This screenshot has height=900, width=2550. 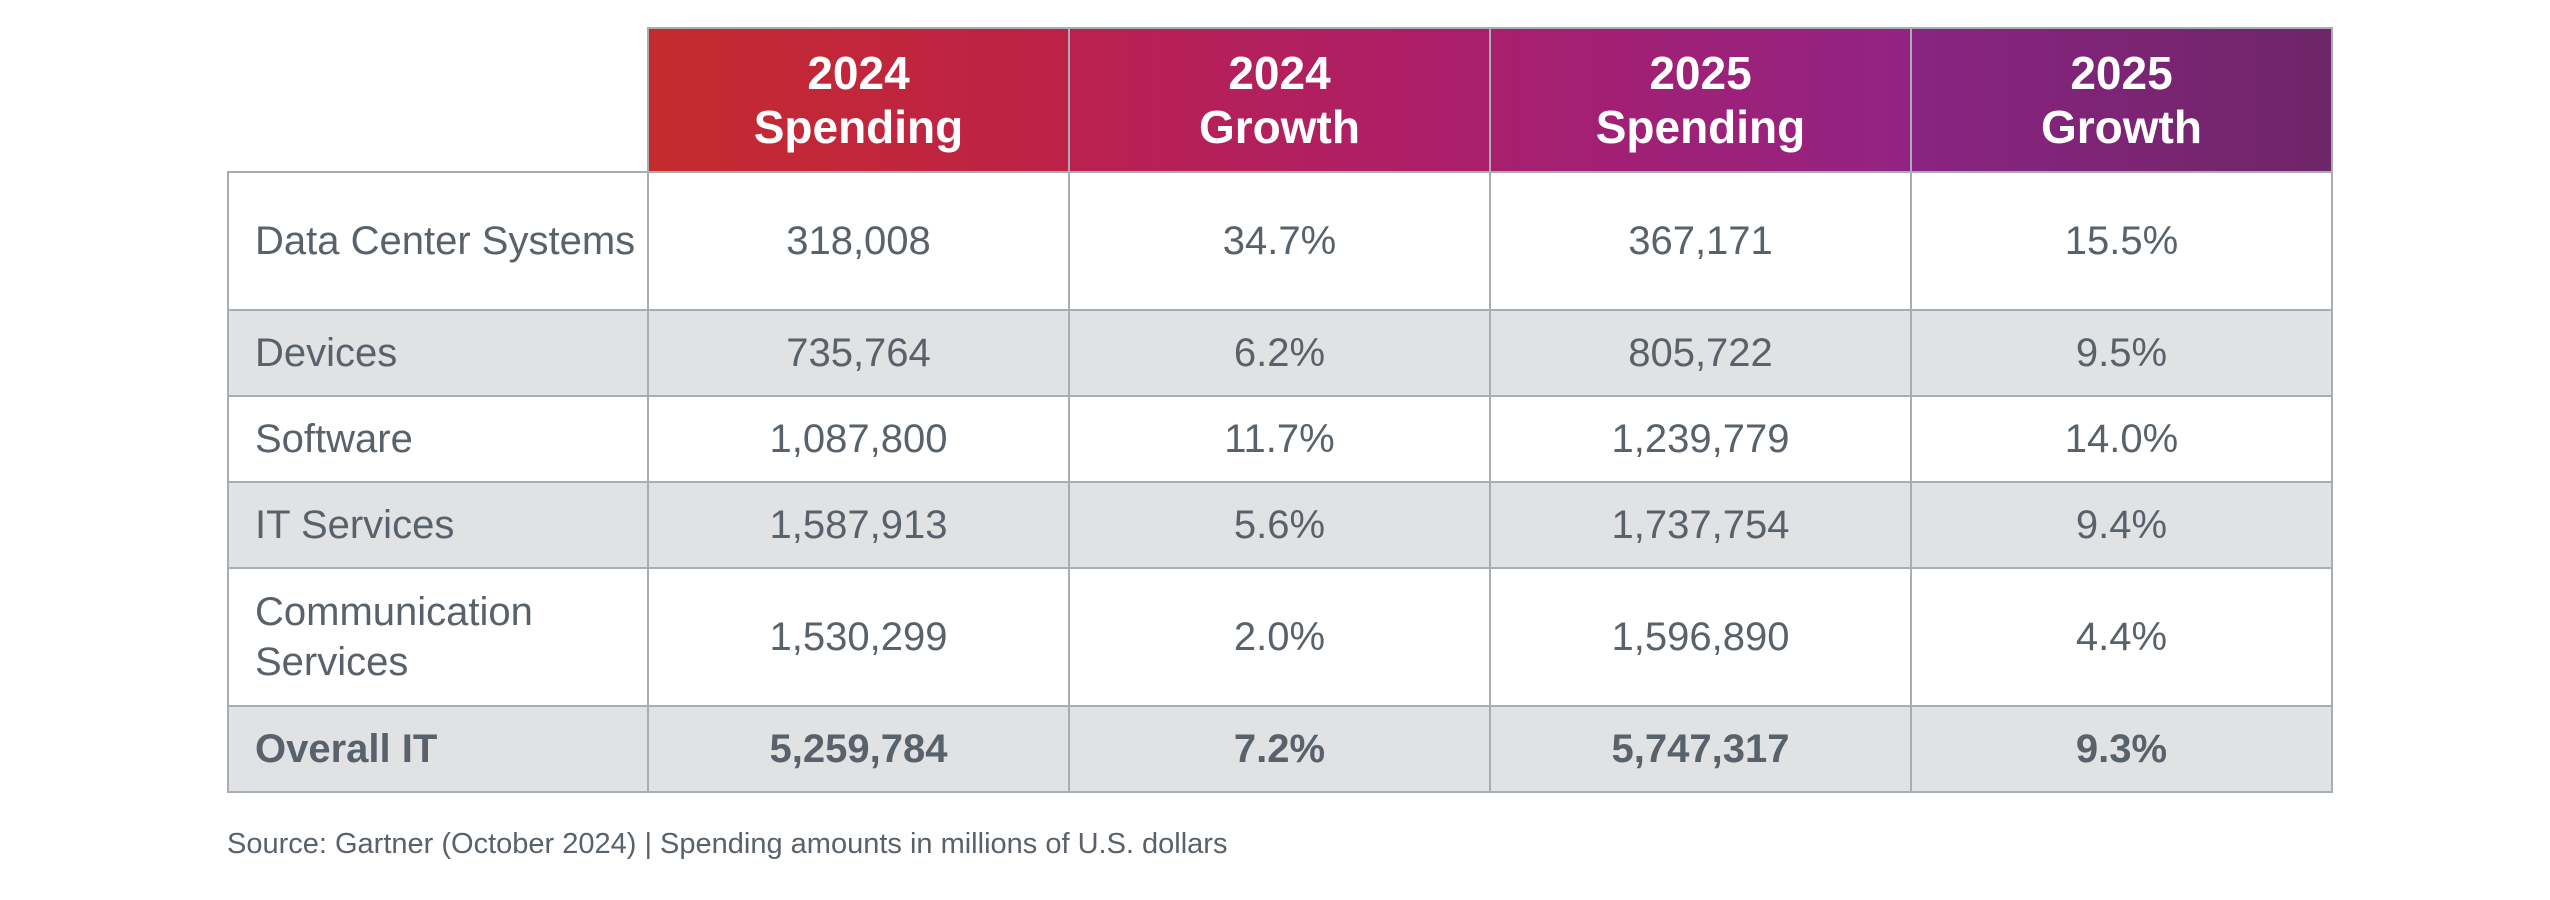 What do you see at coordinates (438, 749) in the screenshot?
I see `row-label: Overall IT` at bounding box center [438, 749].